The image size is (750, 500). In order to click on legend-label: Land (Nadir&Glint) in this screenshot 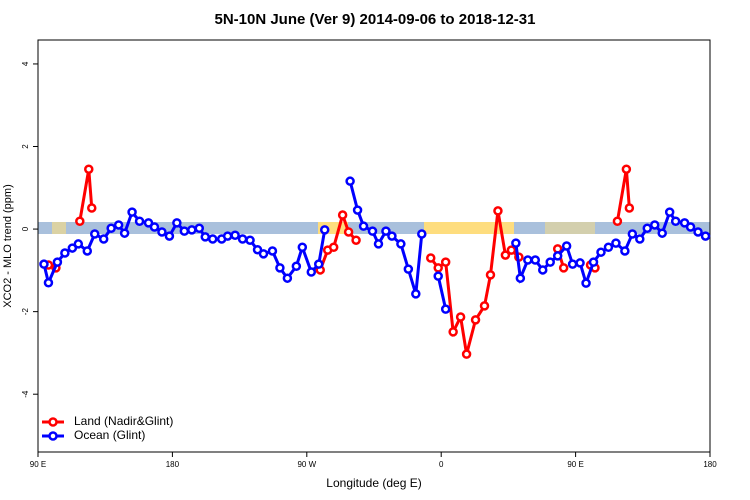, I will do `click(123, 421)`.